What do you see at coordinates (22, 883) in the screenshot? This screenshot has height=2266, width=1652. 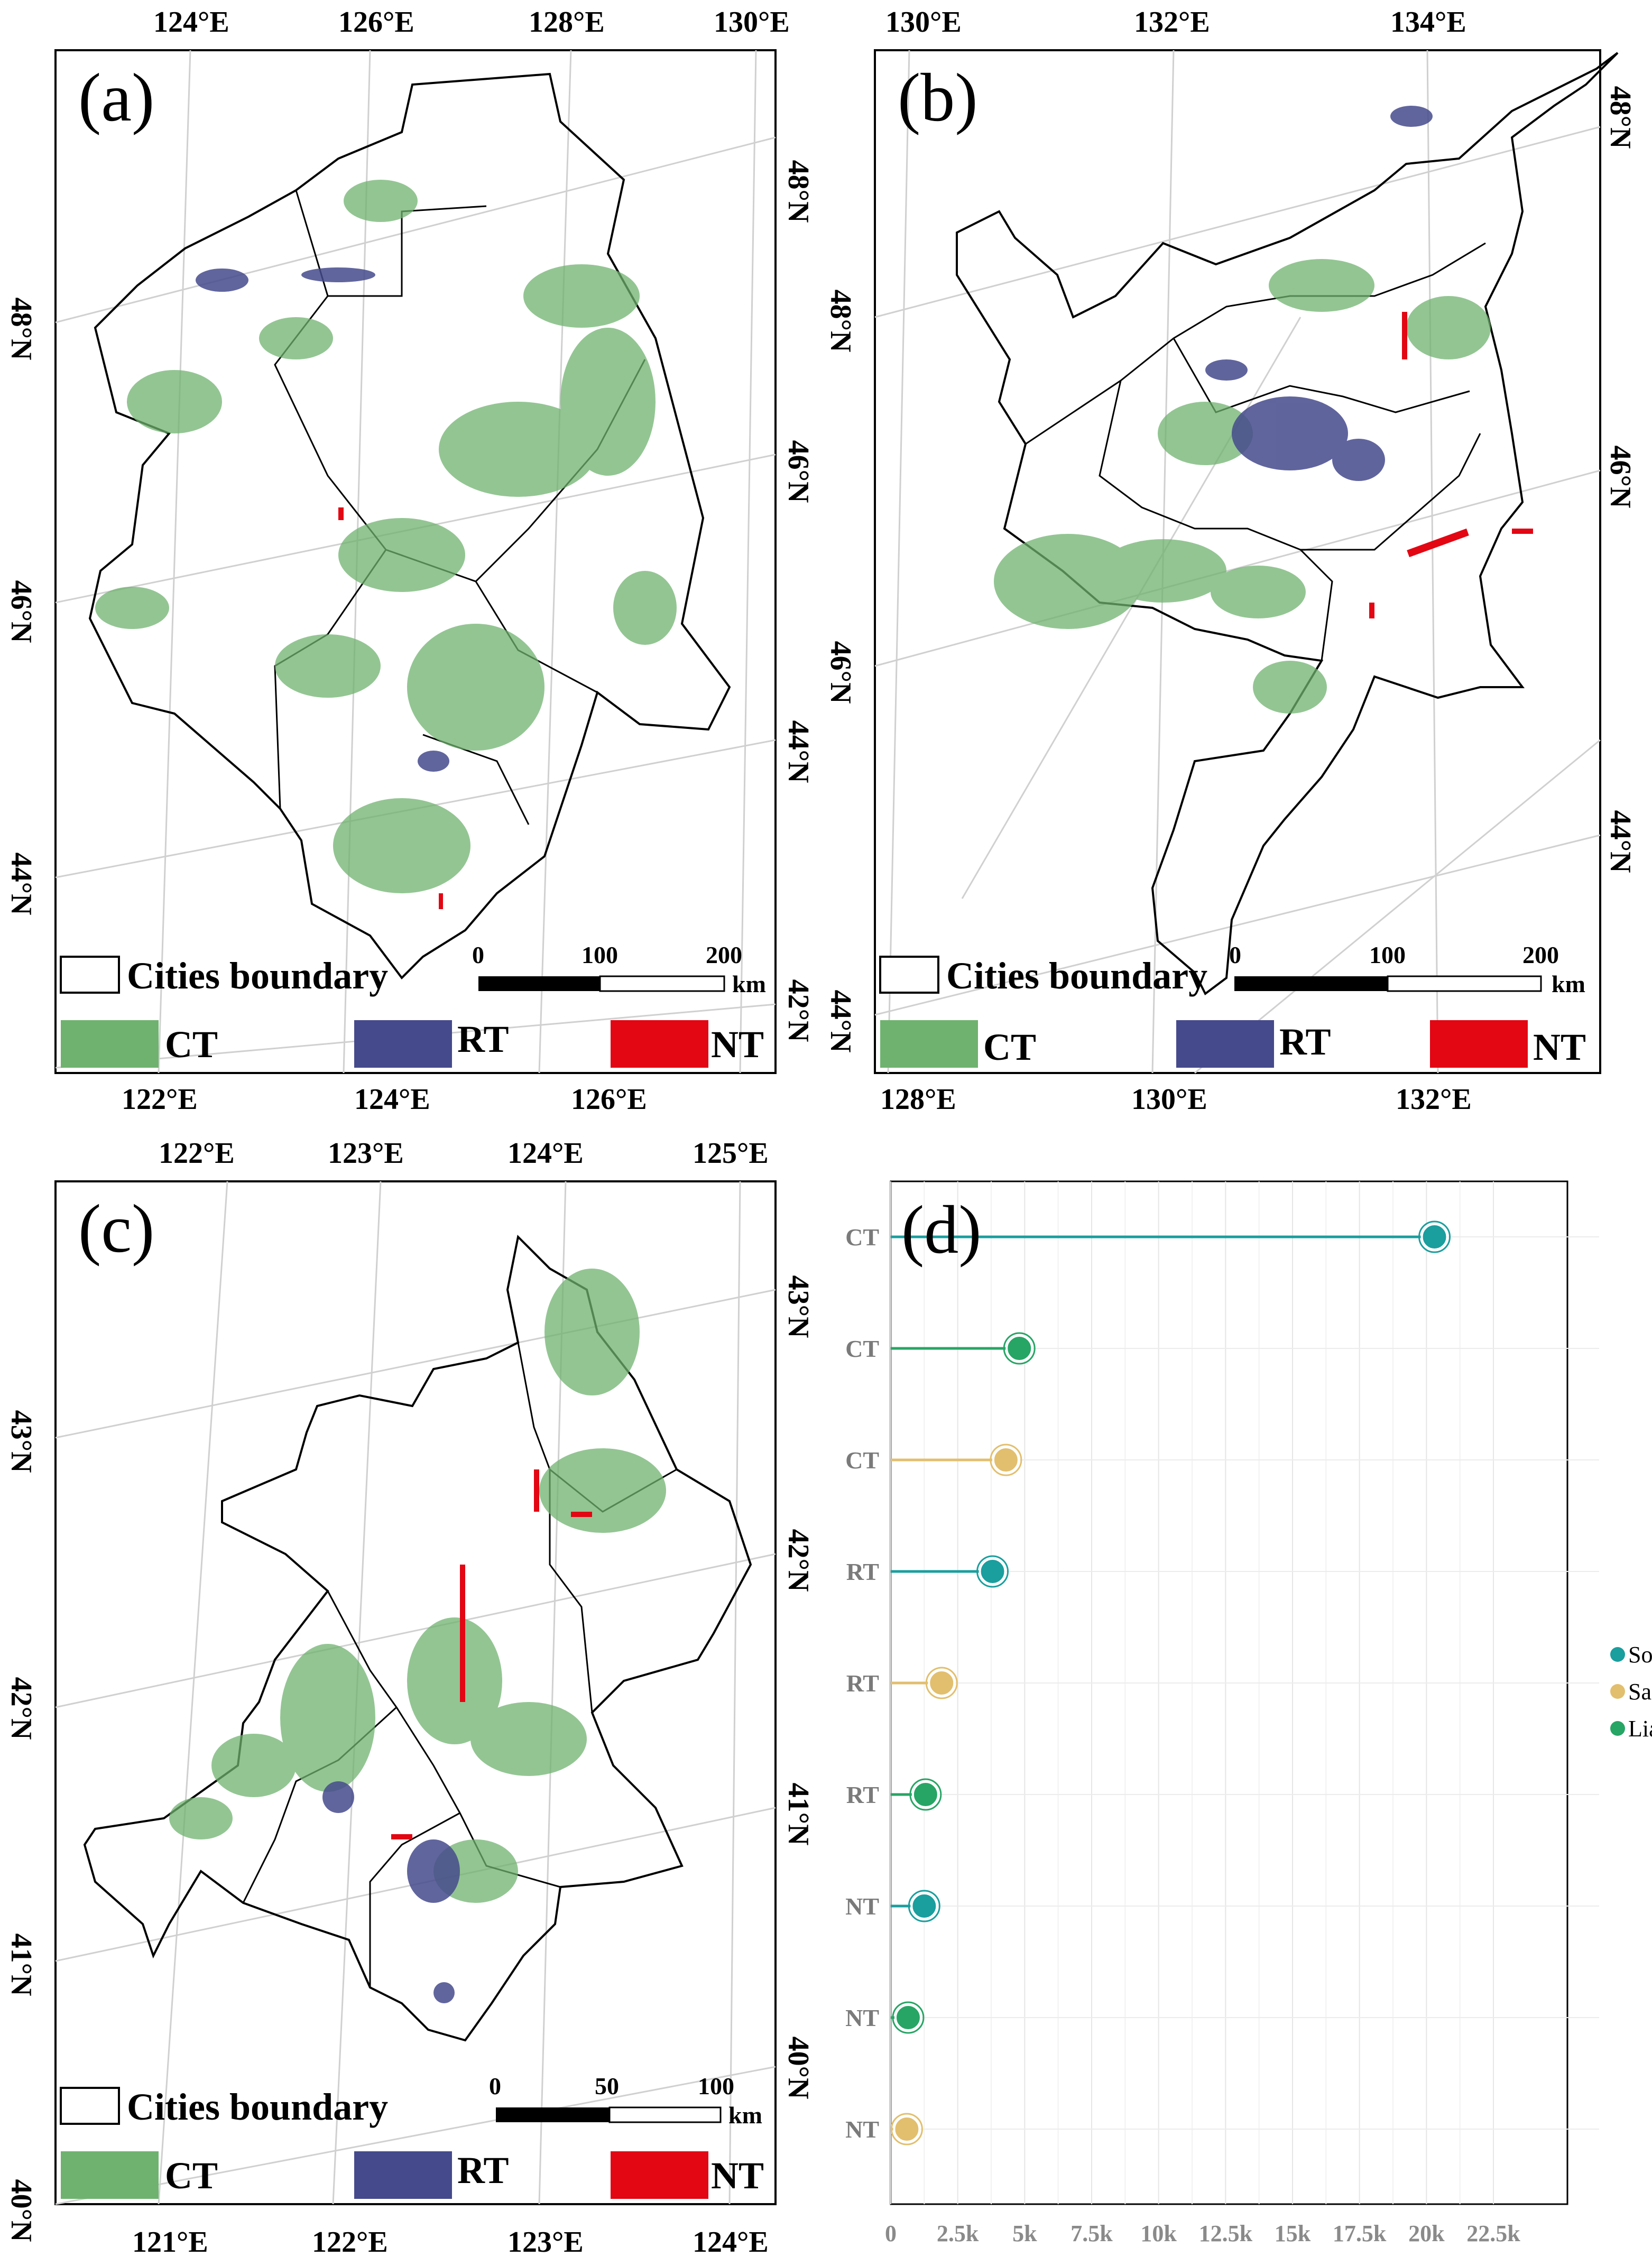 I see `left-tick-a-2: 44°N` at bounding box center [22, 883].